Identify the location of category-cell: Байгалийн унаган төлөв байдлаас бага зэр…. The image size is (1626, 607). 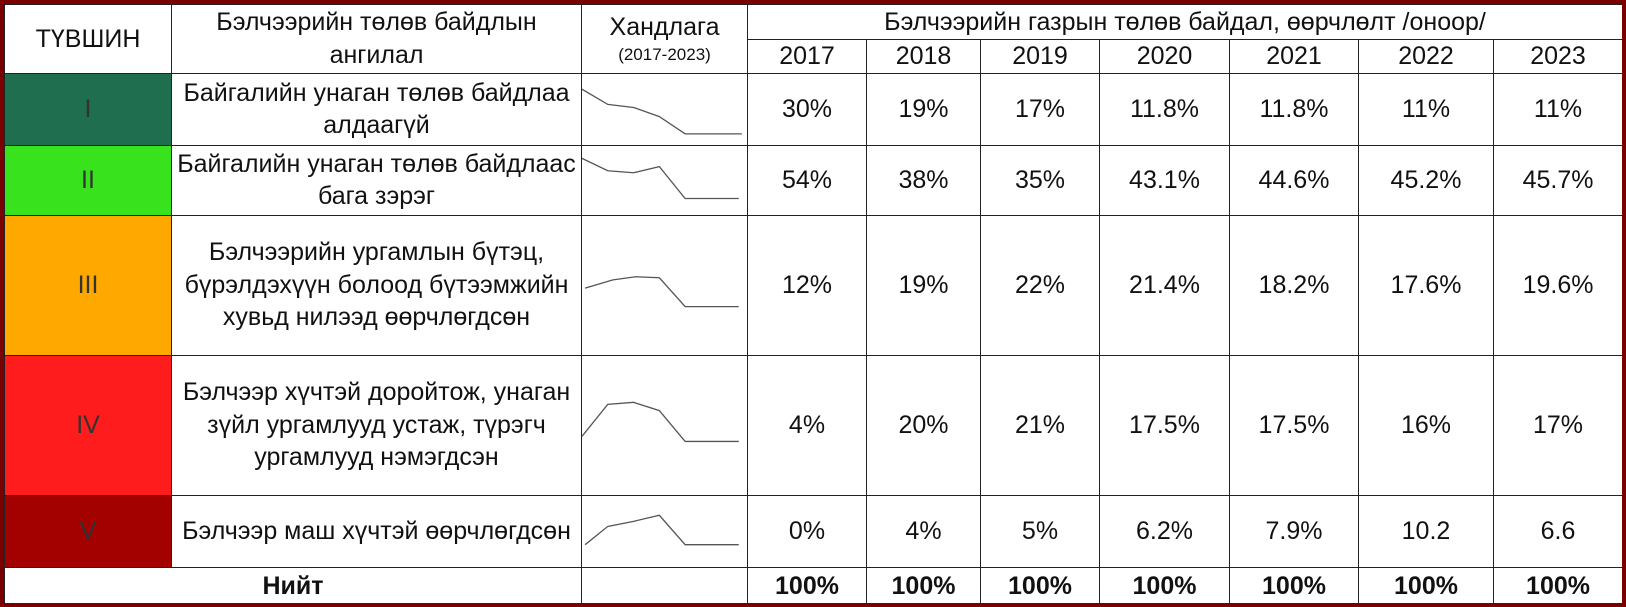
(376, 180).